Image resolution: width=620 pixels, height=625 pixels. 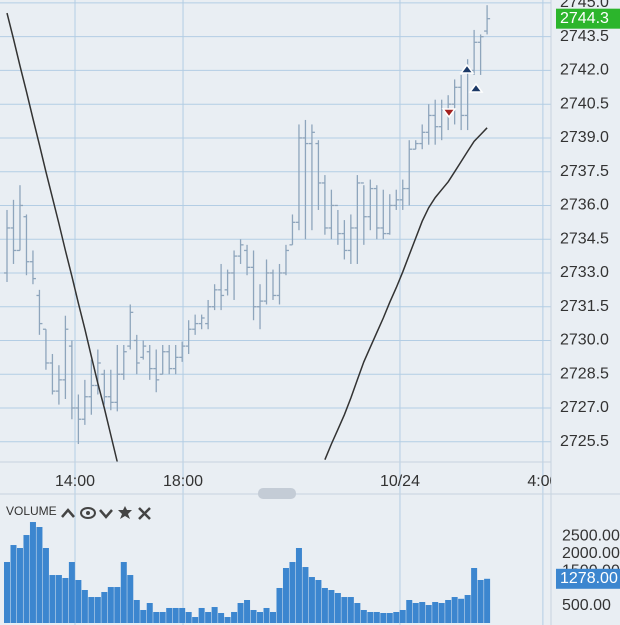 I want to click on x-tick-label: 4:00, so click(x=542, y=481).